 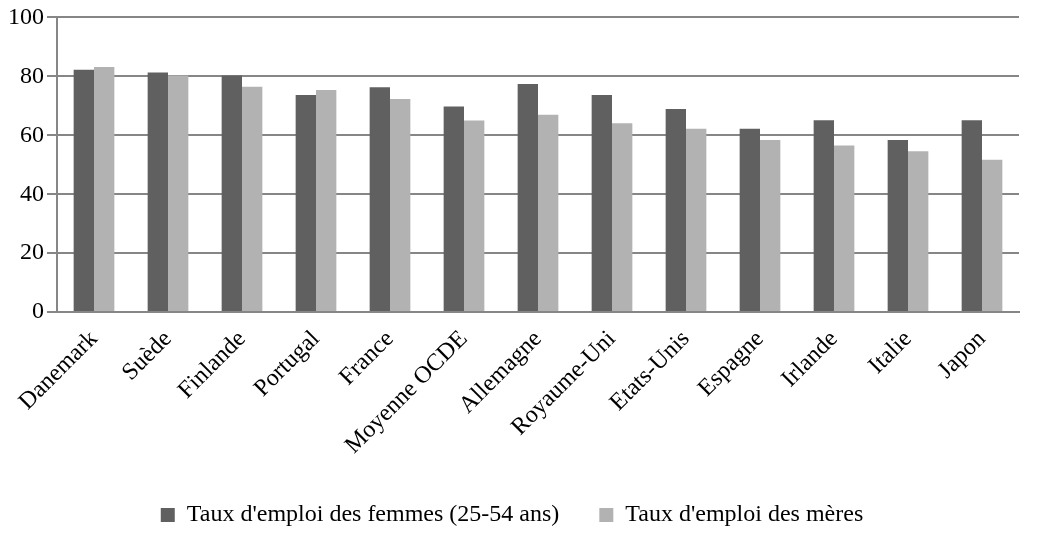 What do you see at coordinates (32, 74) in the screenshot?
I see `y-tick-label: 80` at bounding box center [32, 74].